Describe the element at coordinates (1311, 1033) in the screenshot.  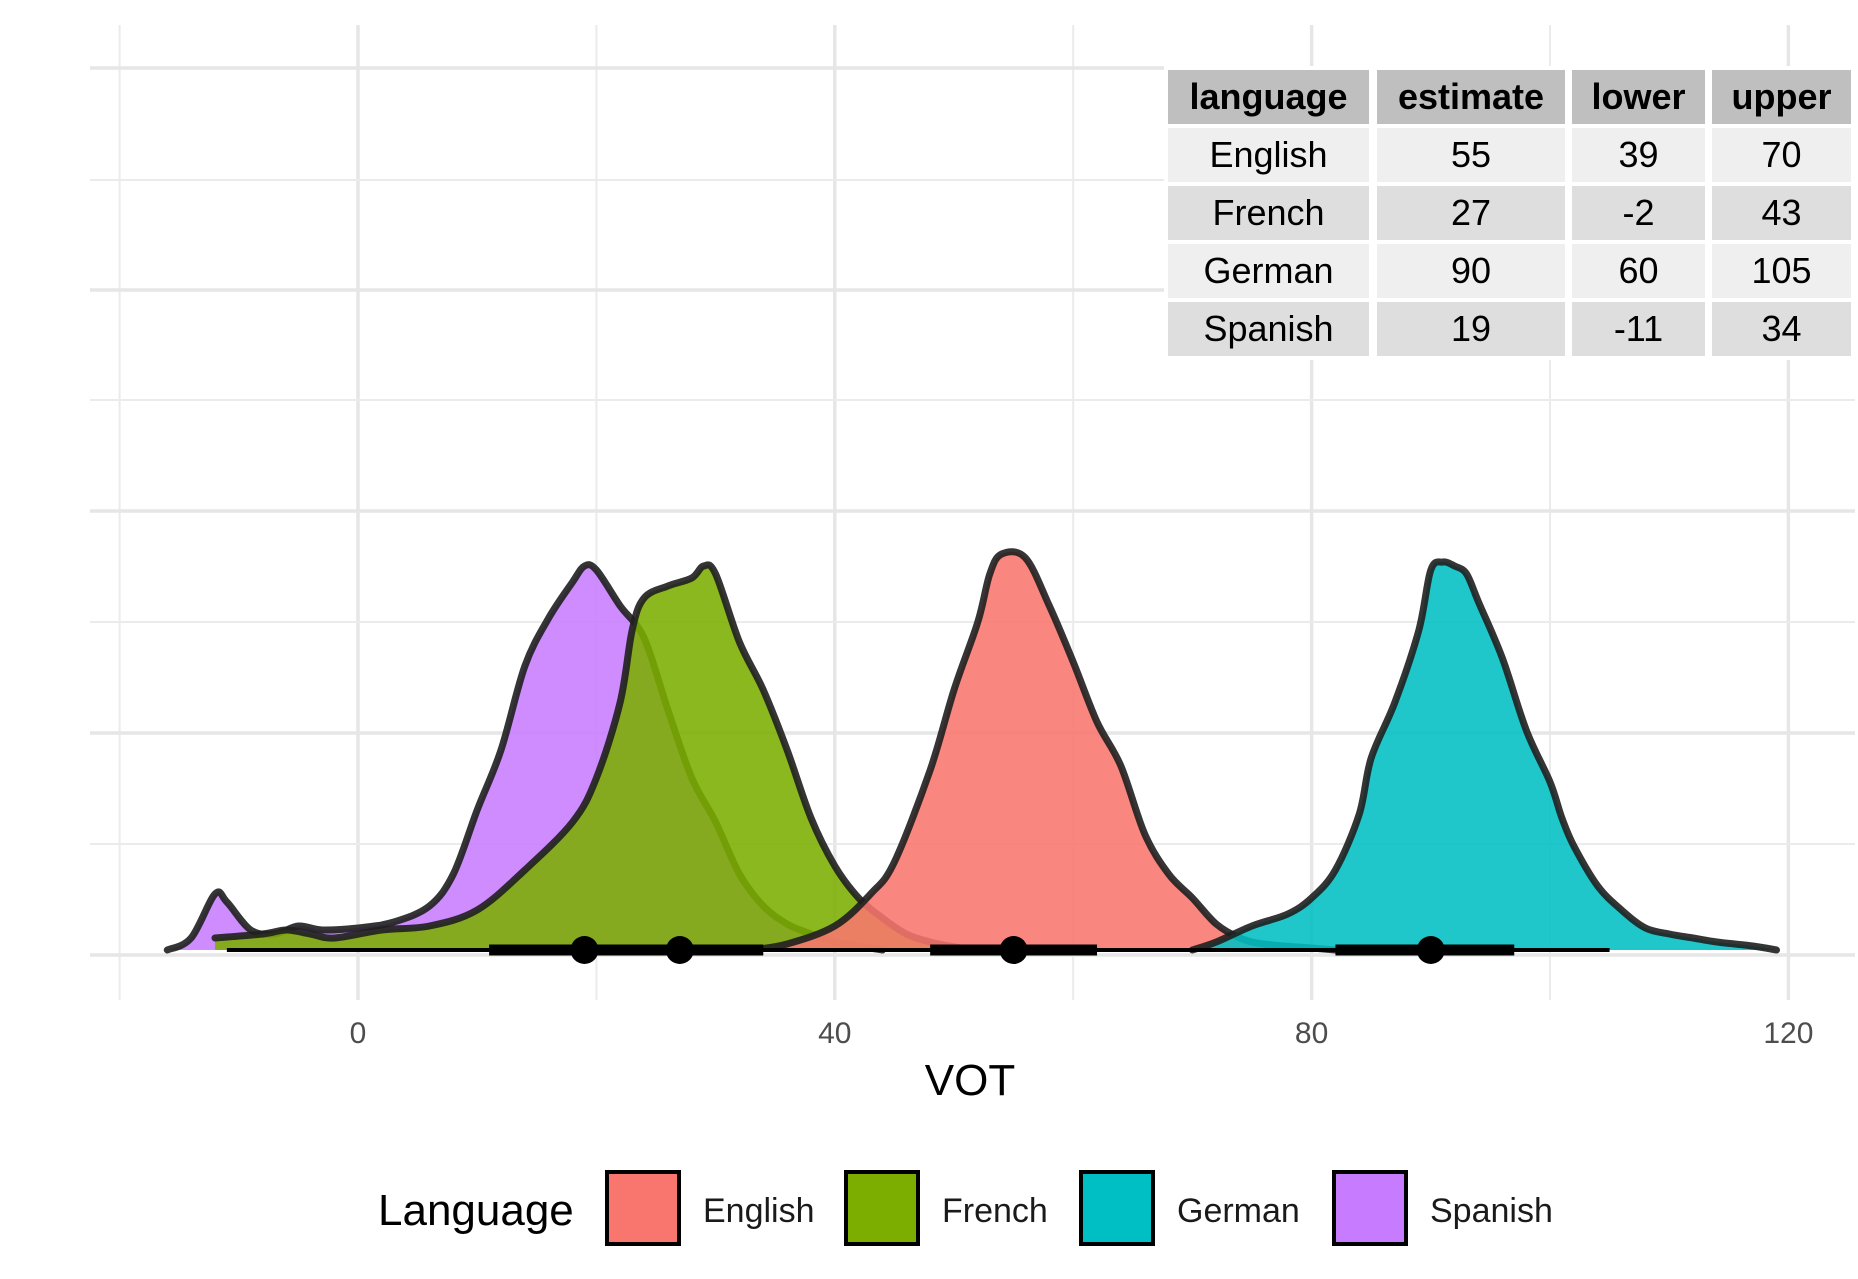
I see `x-tick-label: 80` at that location.